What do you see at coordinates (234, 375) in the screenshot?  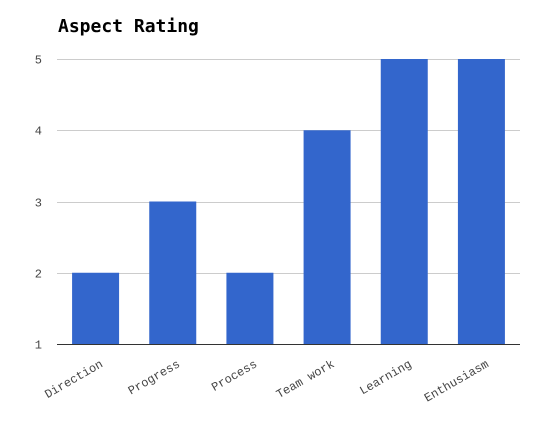 I see `x-category-label: Process` at bounding box center [234, 375].